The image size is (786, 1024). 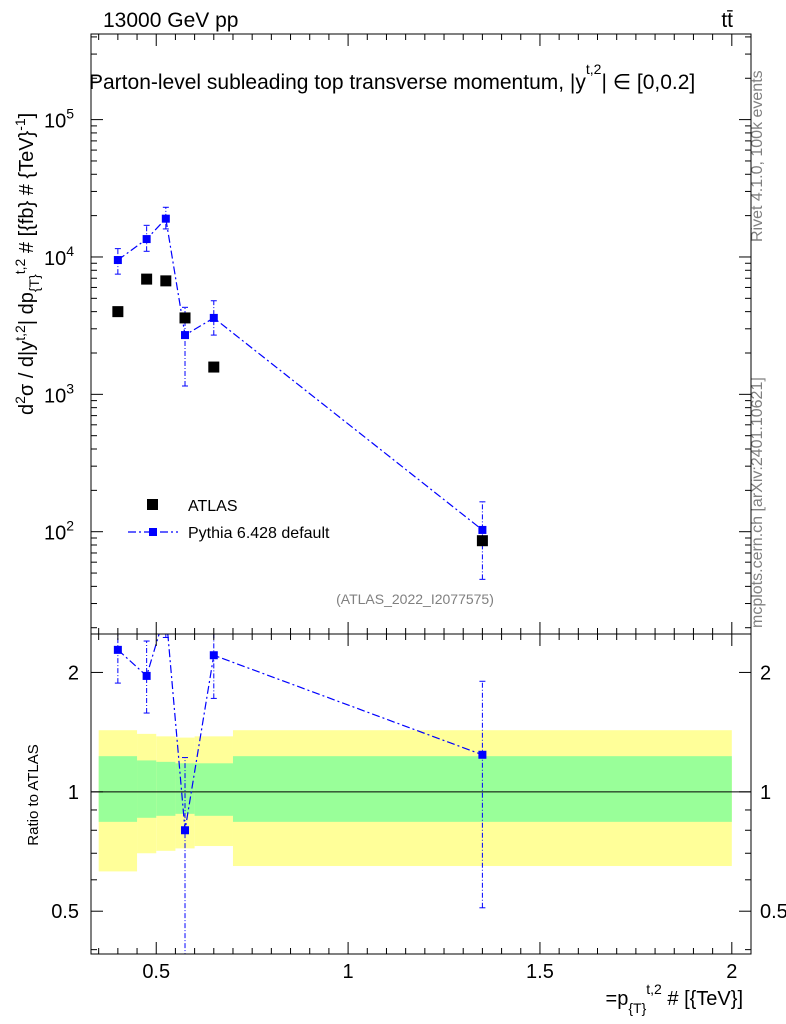 What do you see at coordinates (156, 972) in the screenshot?
I see `ratio-xtick-label: 0.5` at bounding box center [156, 972].